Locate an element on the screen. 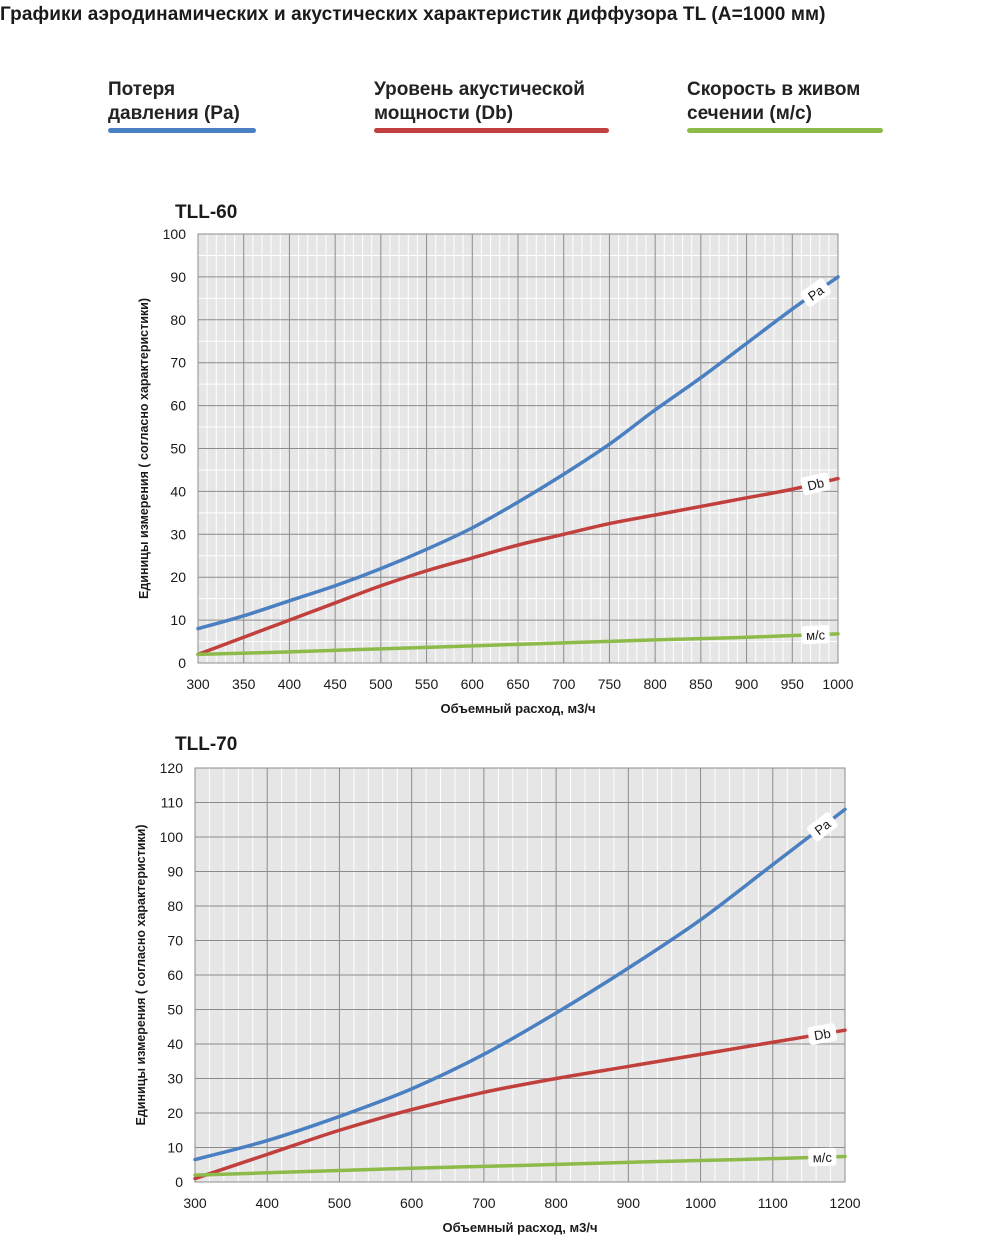  x-tick-label: 1100 is located at coordinates (773, 1203).